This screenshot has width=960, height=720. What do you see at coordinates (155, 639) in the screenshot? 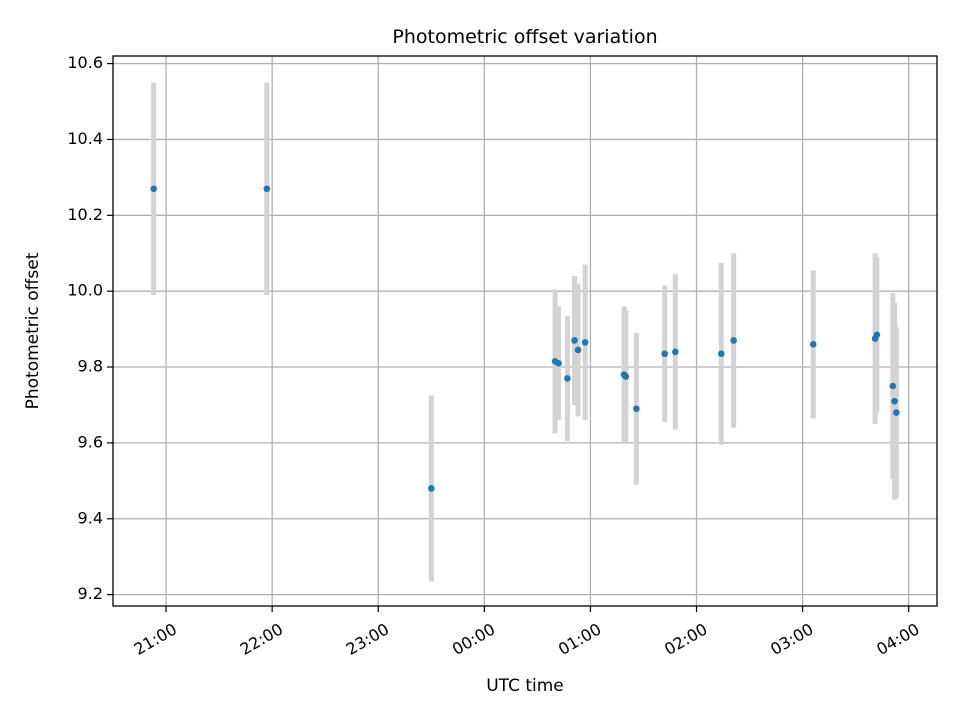
I see `x-tick-label: 21:00` at bounding box center [155, 639].